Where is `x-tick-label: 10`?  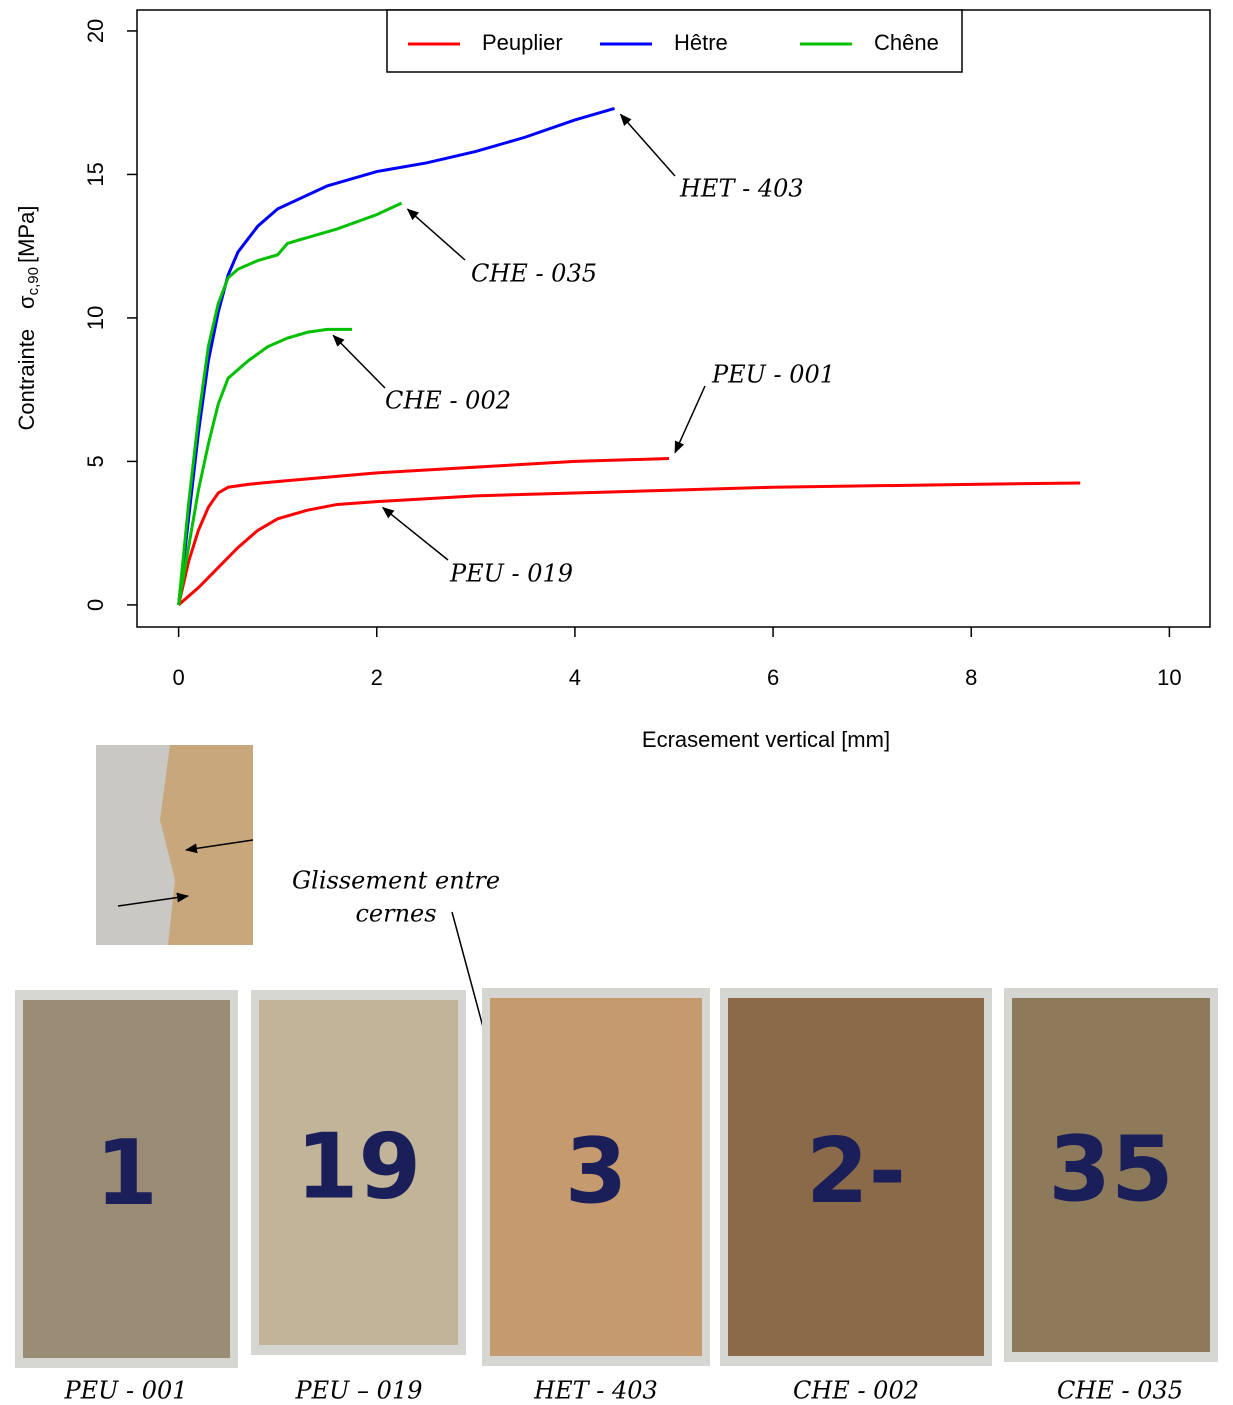
x-tick-label: 10 is located at coordinates (1169, 677).